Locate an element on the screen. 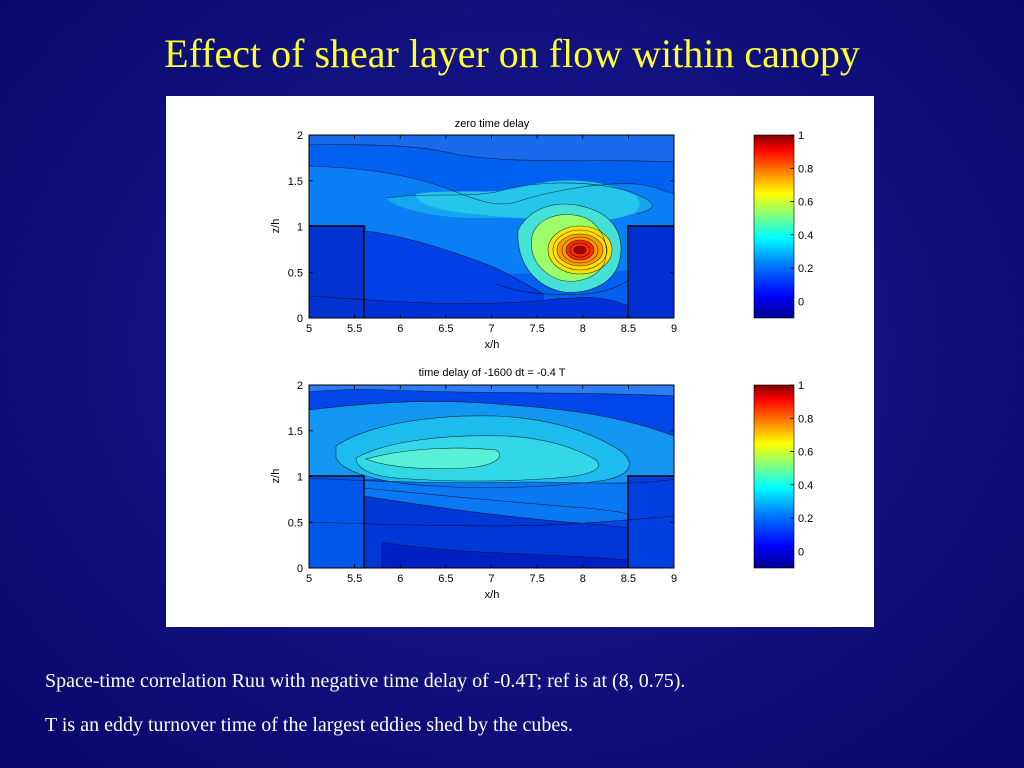 Image resolution: width=1024 pixels, height=768 pixels. axes-zero-delay: 5 5.5 6 6.5 7 7.5 8 8.5 9 0 0.5 1 1.5 2 is located at coordinates (482, 232).